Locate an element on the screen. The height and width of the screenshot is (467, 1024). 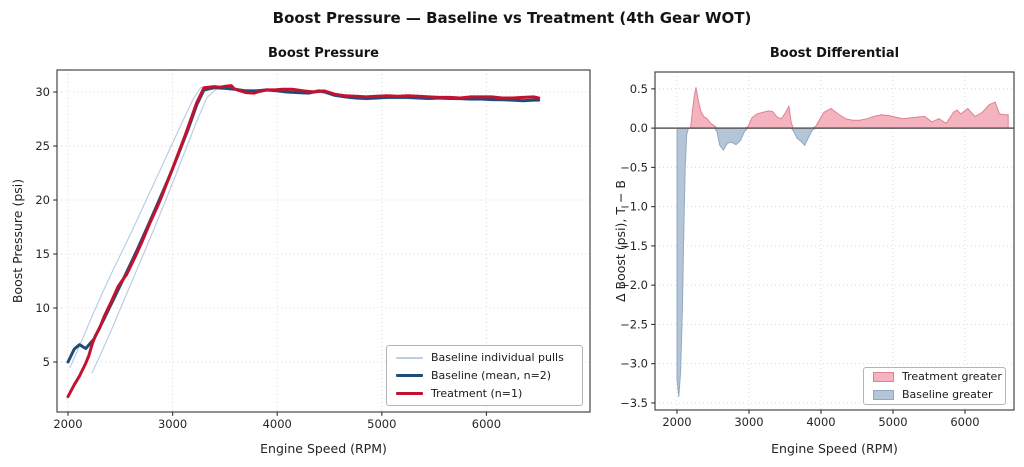
legend-label: Baseline individual pulls is located at coordinates (497, 357).